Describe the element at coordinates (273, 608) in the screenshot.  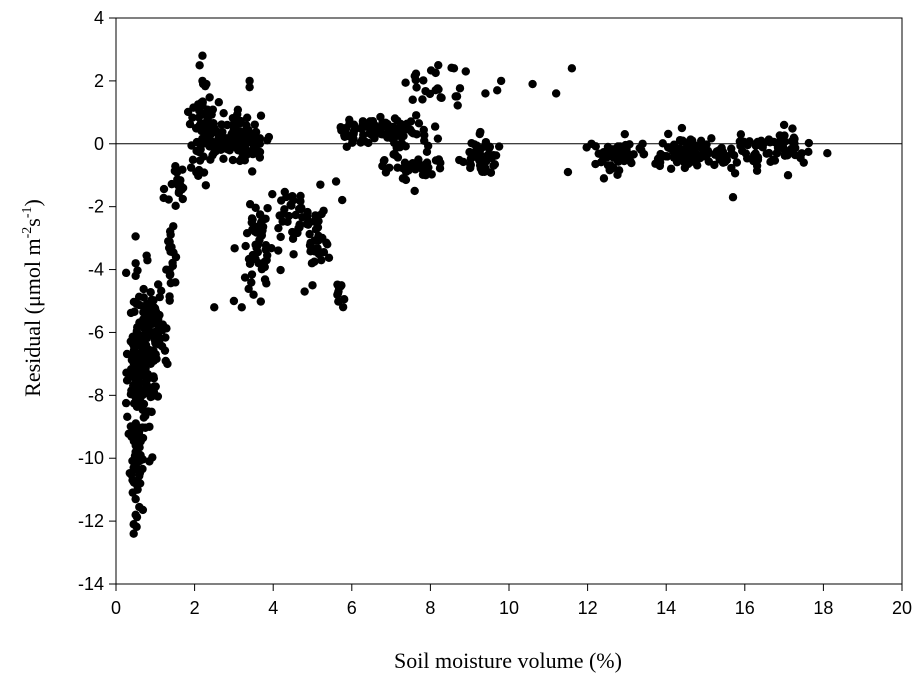
I see `x-tick-label: 4` at that location.